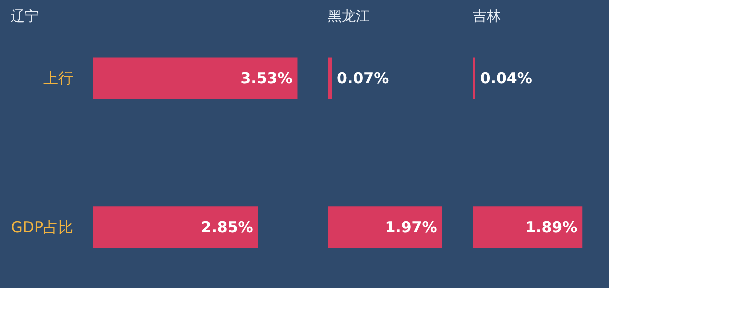  What do you see at coordinates (349, 17) in the screenshot?
I see `chart-title: 黑龙江` at bounding box center [349, 17].